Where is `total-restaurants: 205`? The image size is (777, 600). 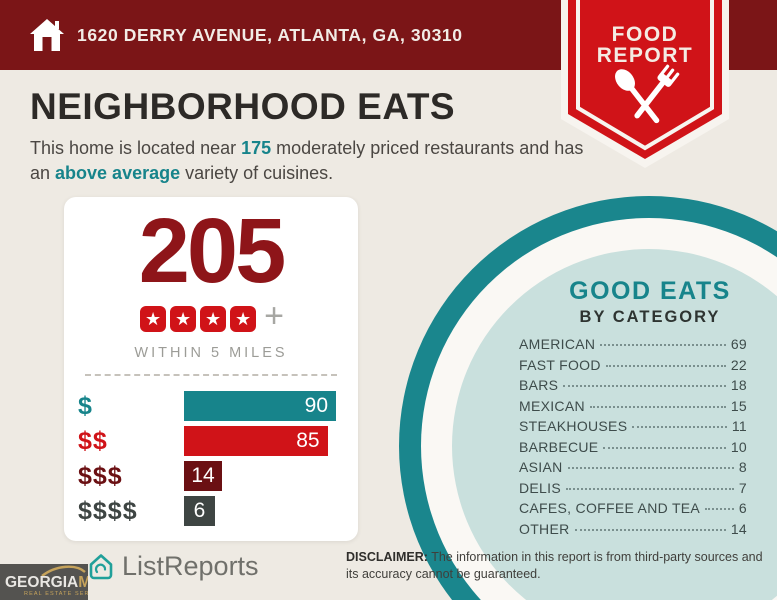
total-restaurants: 205 is located at coordinates (212, 251).